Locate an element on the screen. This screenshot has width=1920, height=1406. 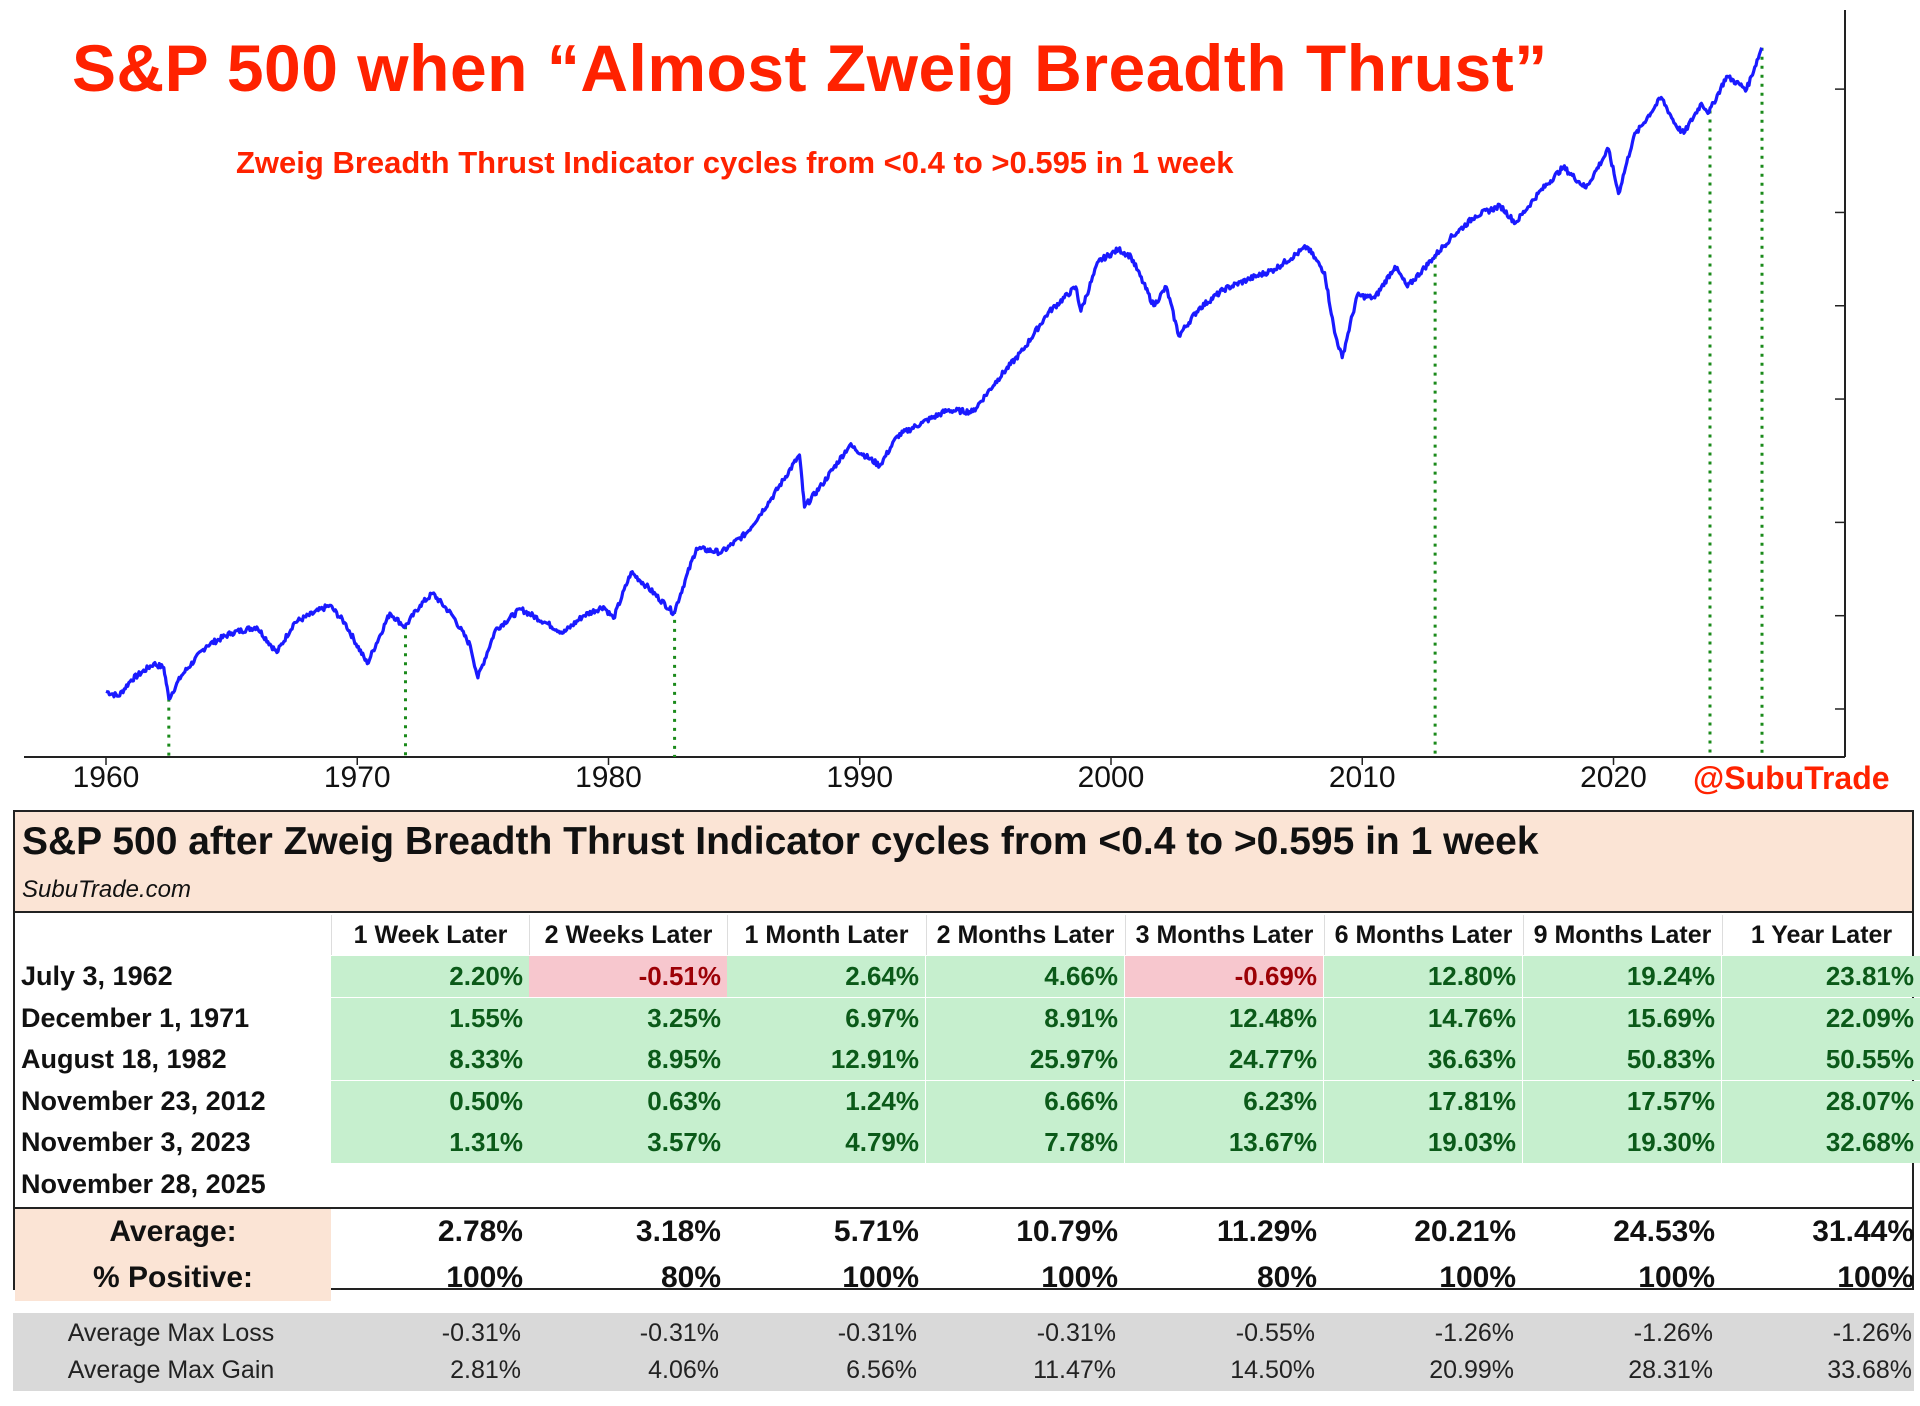
table-cell: 25.97% is located at coordinates (1025, 1059).